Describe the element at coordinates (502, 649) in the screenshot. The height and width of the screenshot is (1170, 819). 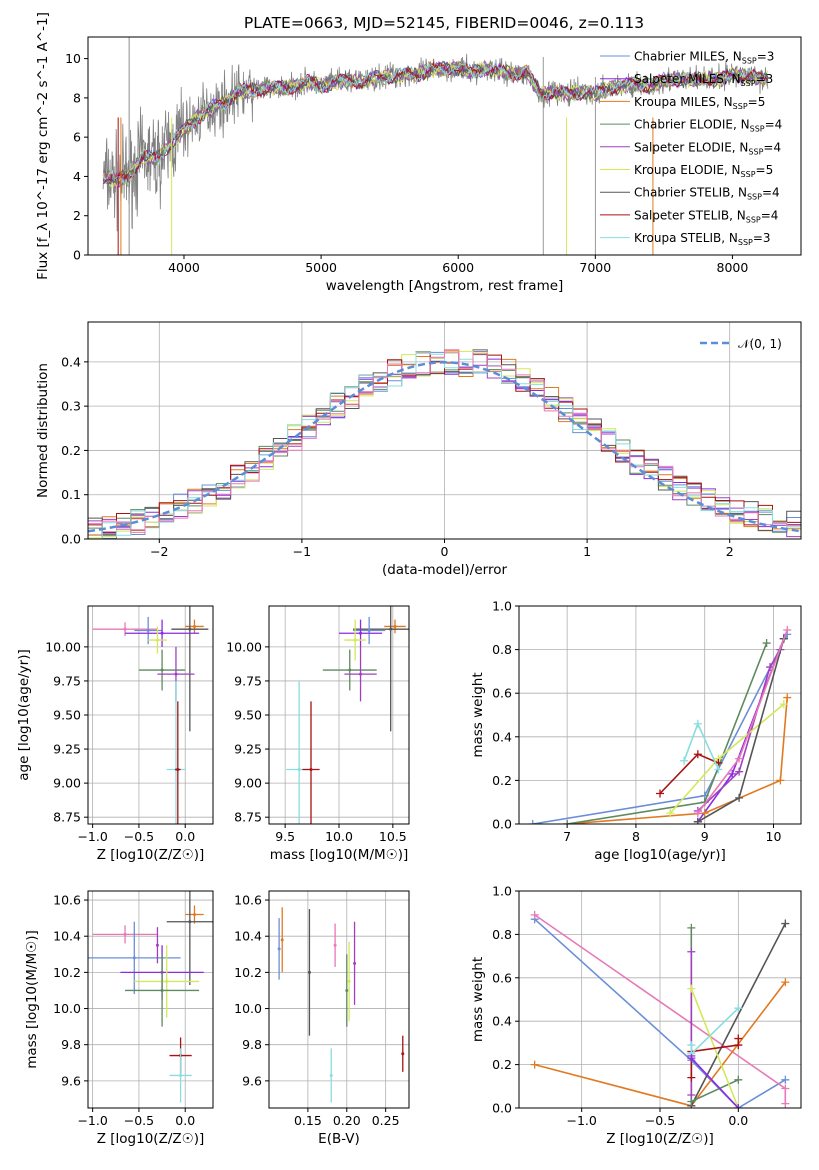
I see `y-tick-label: 0.8` at that location.